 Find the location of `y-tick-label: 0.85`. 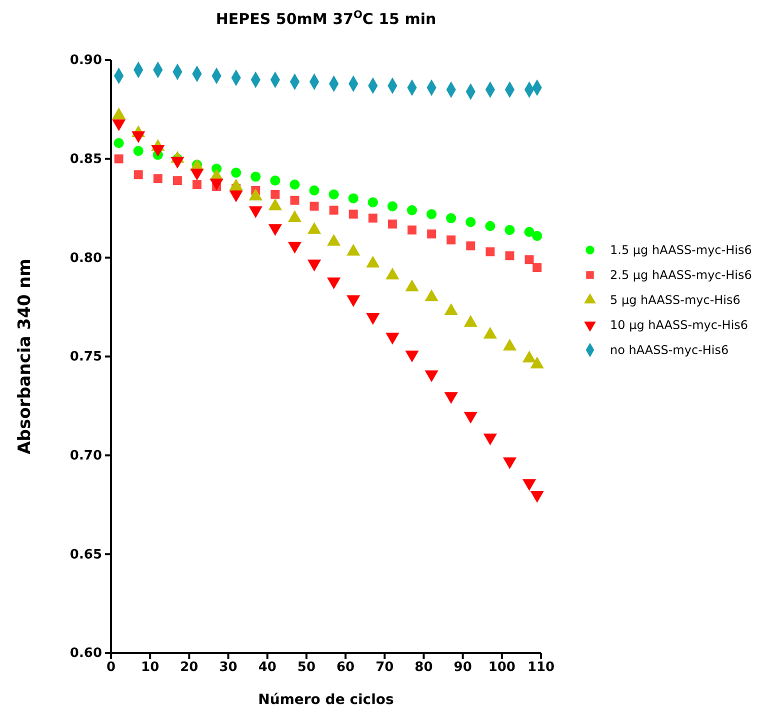

y-tick-label: 0.85 is located at coordinates (86, 159).